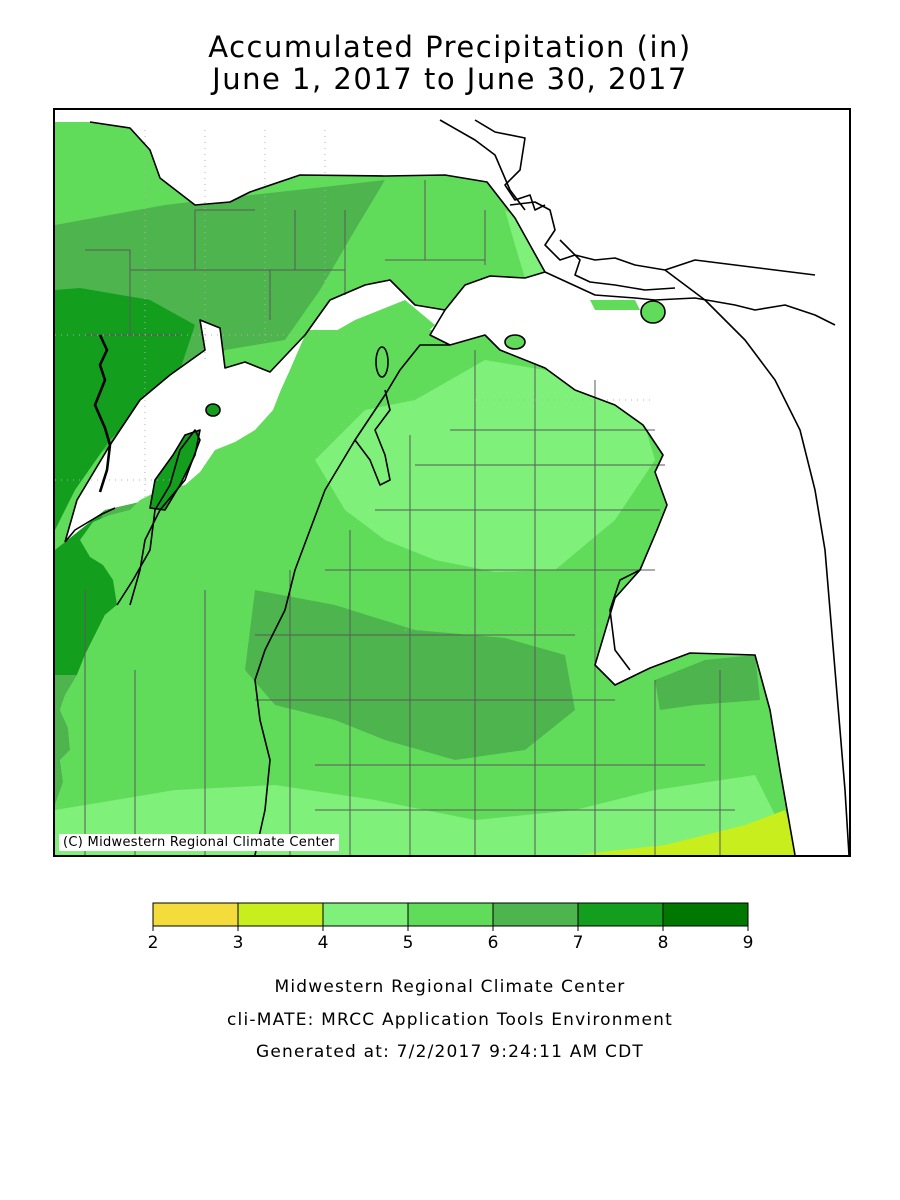 The image size is (900, 1200). I want to click on legend-tick-label: 9, so click(748, 943).